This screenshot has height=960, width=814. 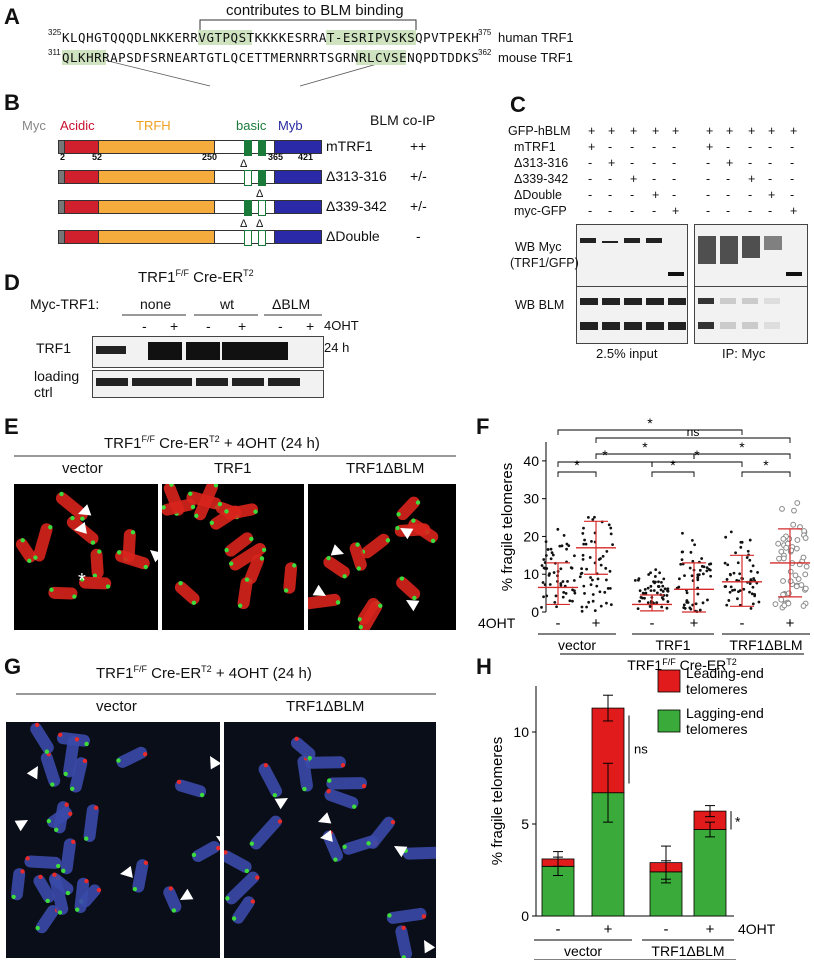 What do you see at coordinates (632, 163) in the screenshot?
I see `sign-2-2: -` at bounding box center [632, 163].